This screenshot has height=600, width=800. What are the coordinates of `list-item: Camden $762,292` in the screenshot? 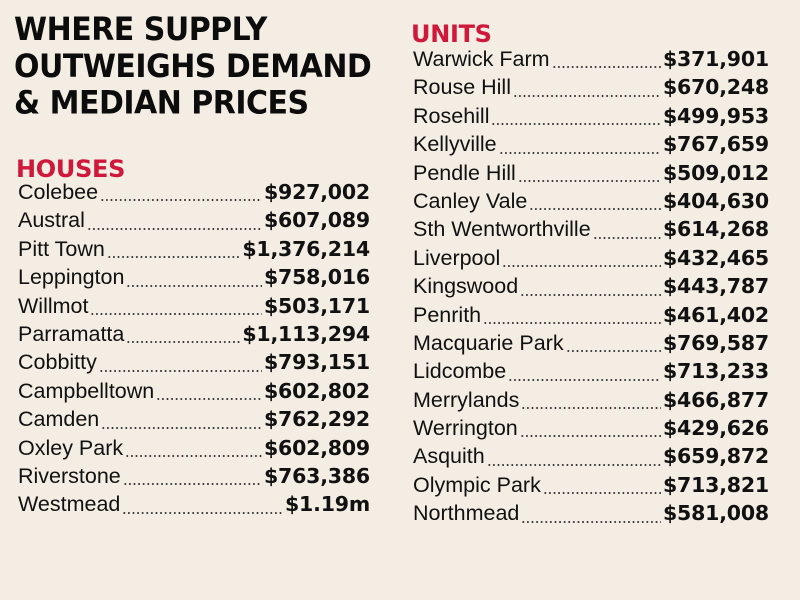 It's located at (194, 421).